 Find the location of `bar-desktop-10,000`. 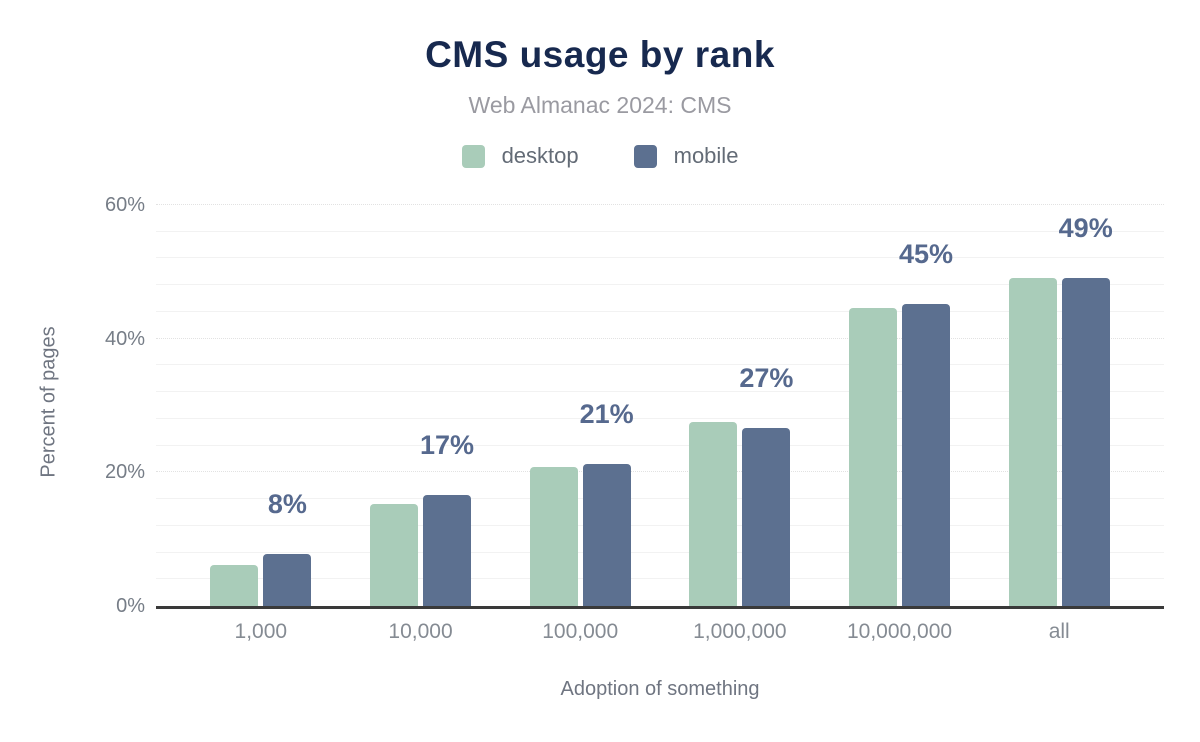

bar-desktop-10,000 is located at coordinates (394, 554).